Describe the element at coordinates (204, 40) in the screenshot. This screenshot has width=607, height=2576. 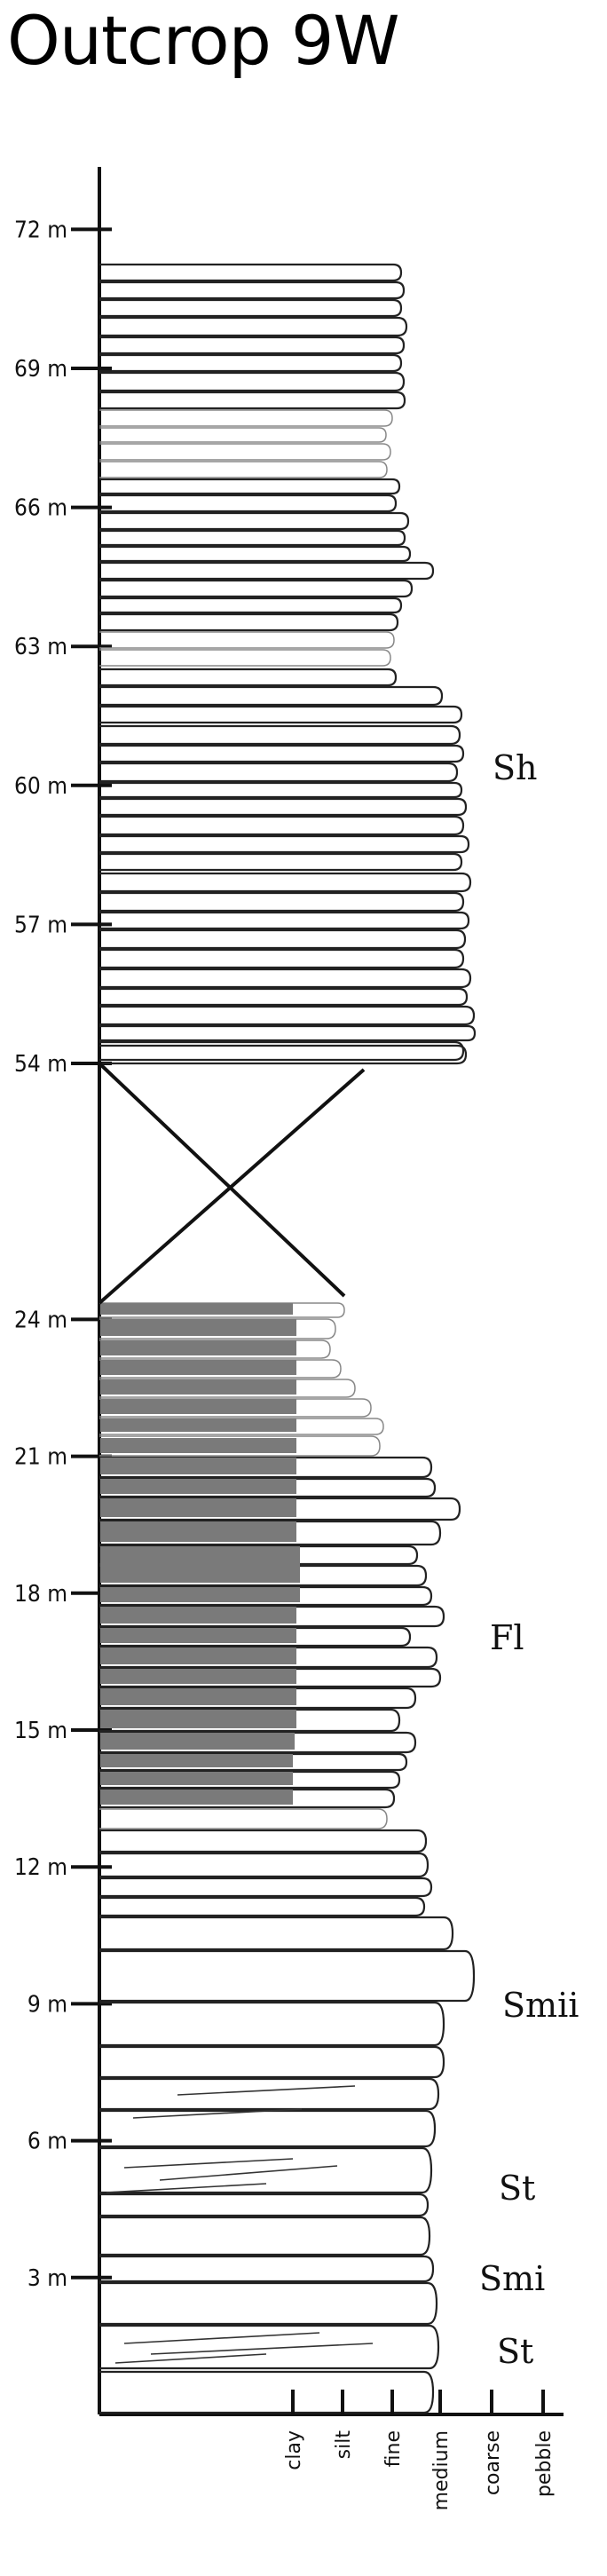
I see `page-title: Outcrop 9W` at that location.